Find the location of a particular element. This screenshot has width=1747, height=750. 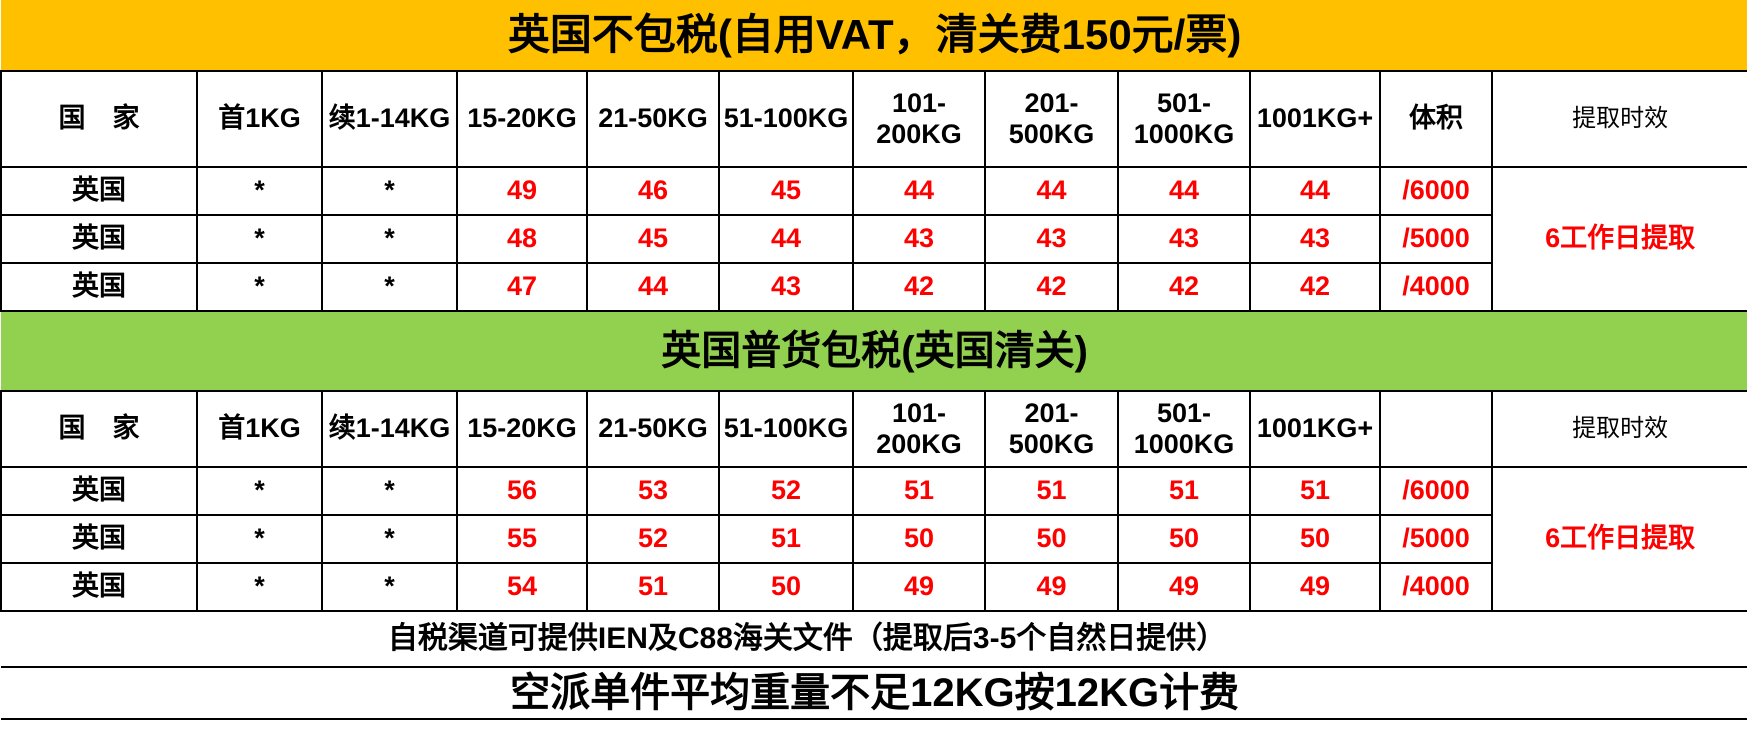

rate-cell: 55 is located at coordinates (522, 539).